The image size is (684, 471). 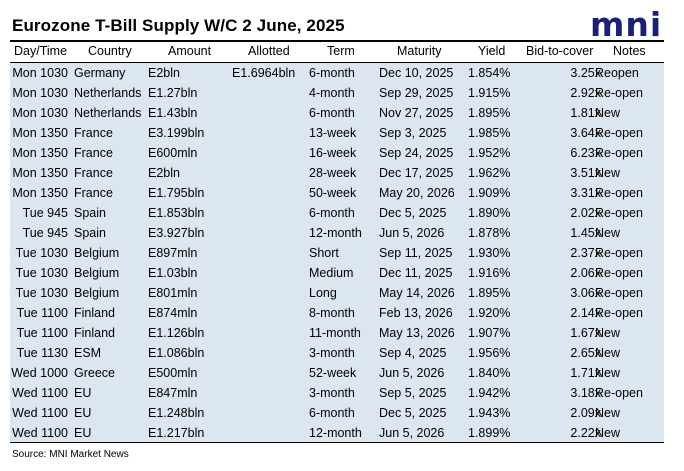 What do you see at coordinates (489, 213) in the screenshot?
I see `cell-yield: 1.890%` at bounding box center [489, 213].